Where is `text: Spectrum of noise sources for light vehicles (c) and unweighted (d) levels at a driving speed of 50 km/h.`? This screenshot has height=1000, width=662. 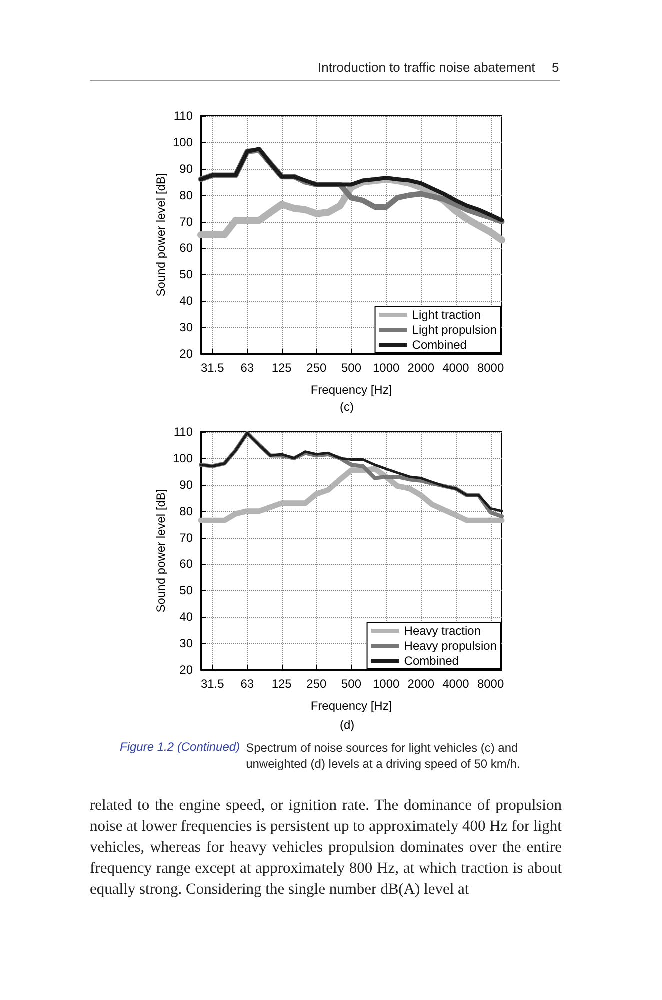 text: Spectrum of noise sources for light vehicles (c) and unweighted (d) levels at a driving speed of 50 km/h. is located at coordinates (384, 756).